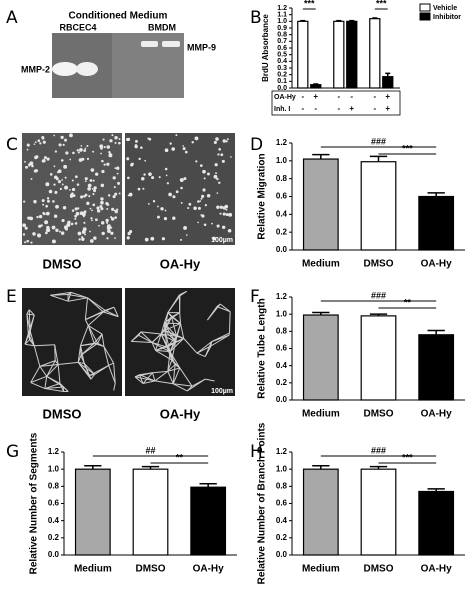  What do you see at coordinates (256, 452) in the screenshot?
I see `panel-label: H` at bounding box center [256, 452].